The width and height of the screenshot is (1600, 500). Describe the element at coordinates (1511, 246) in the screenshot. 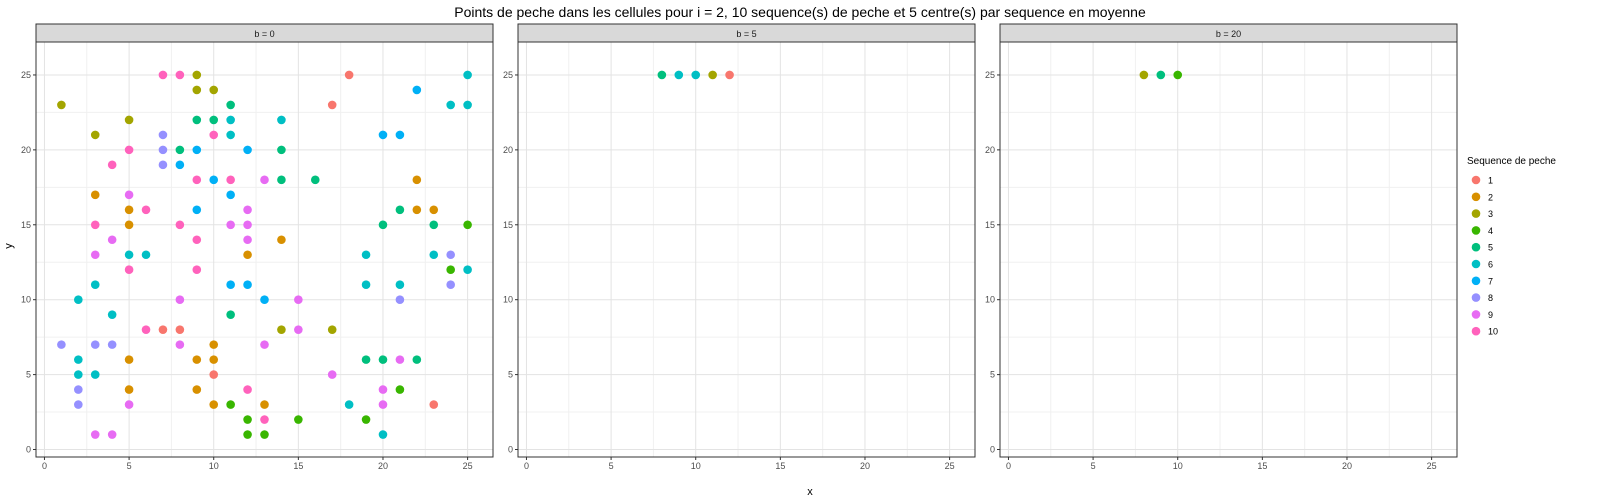

I see `legend: Sequence de peche 1 2 3 4 5 6 7 8 9 10` at that location.